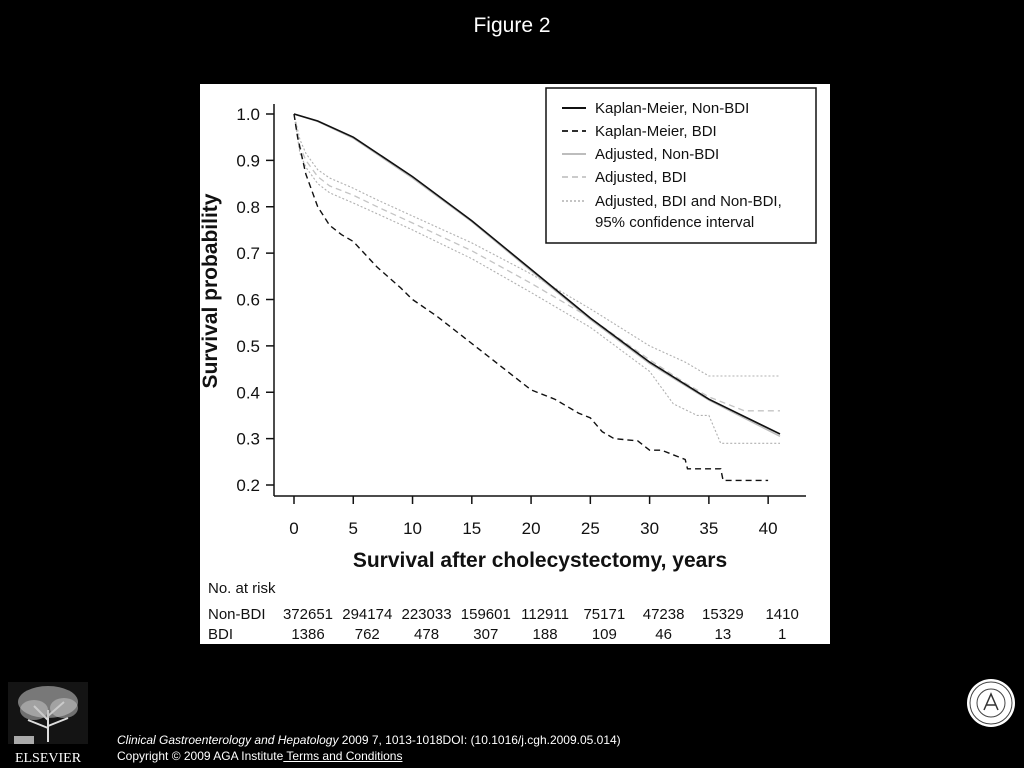  I want to click on legend-label: Kaplan-Meier, Non-BDI, so click(672, 108).